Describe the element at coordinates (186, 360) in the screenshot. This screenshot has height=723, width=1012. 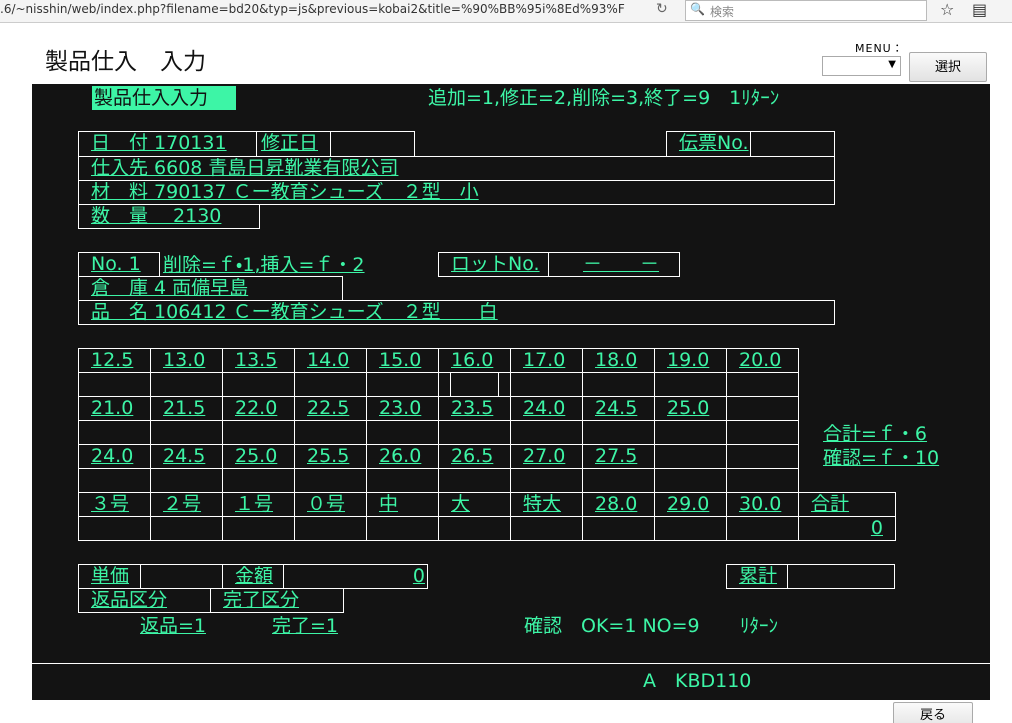
I see `size-label: 13.0` at that location.